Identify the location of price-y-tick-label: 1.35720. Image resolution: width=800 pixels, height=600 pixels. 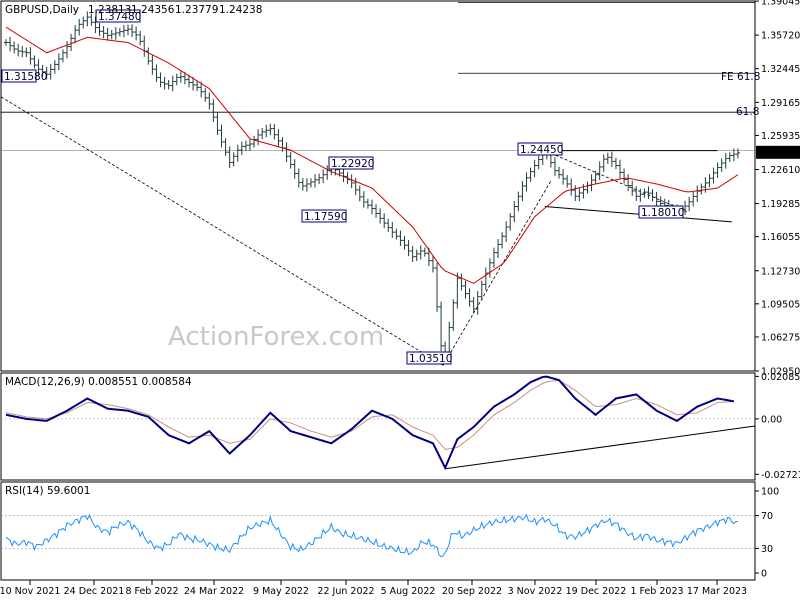
(780, 36).